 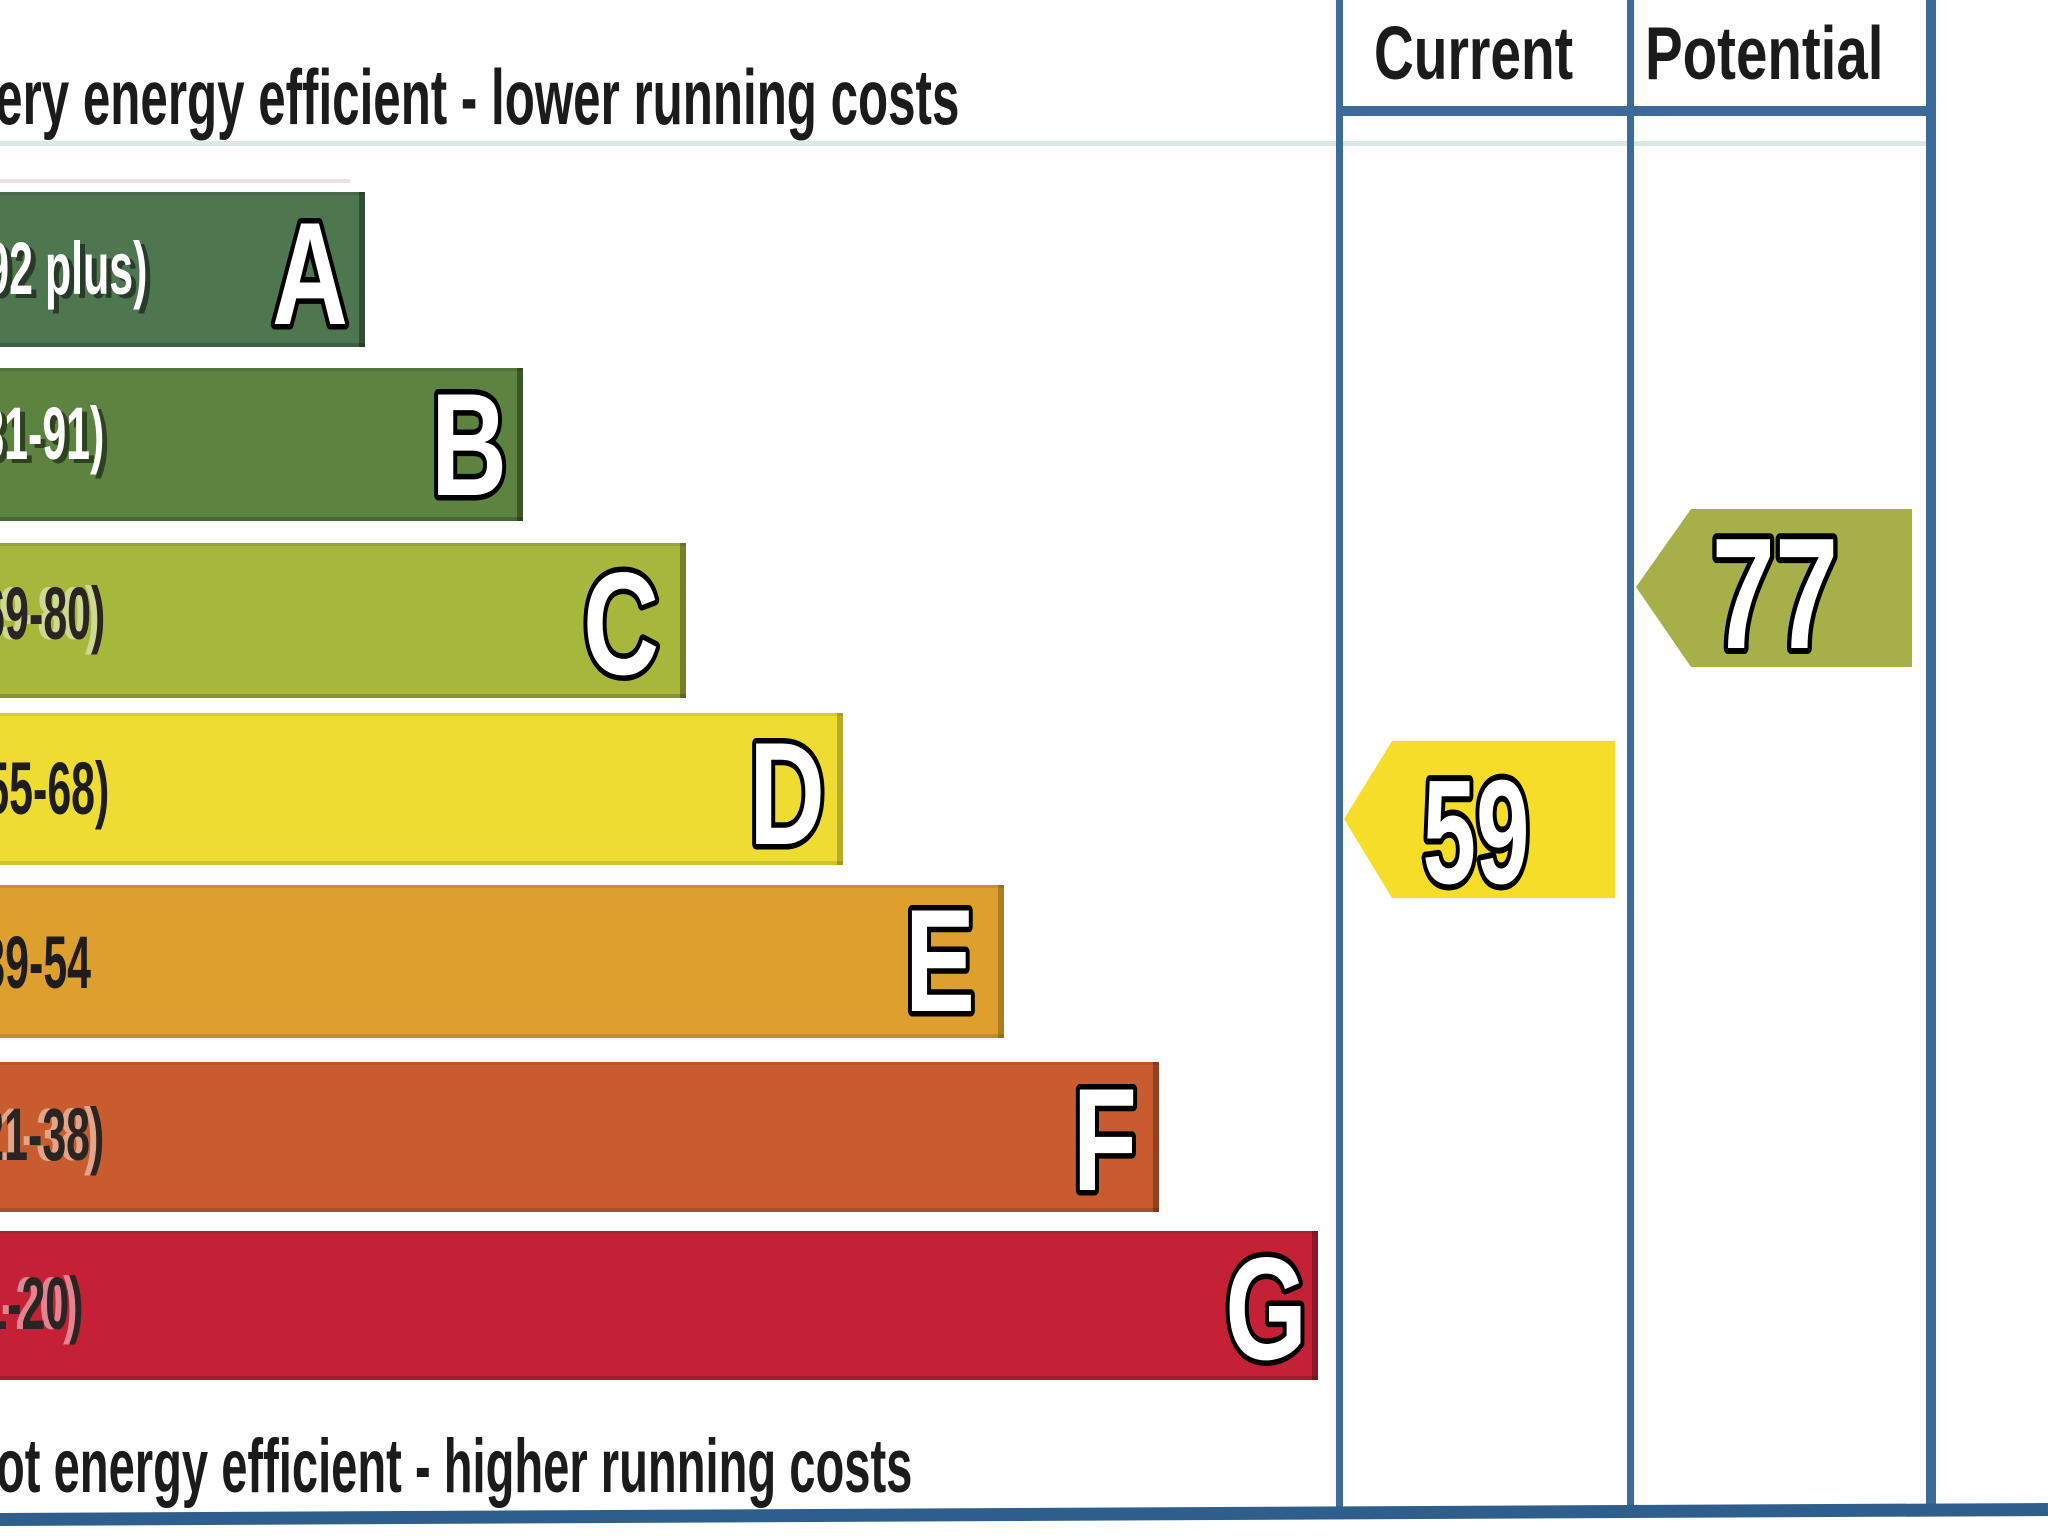 What do you see at coordinates (787, 793) in the screenshot?
I see `svg-text: D` at bounding box center [787, 793].